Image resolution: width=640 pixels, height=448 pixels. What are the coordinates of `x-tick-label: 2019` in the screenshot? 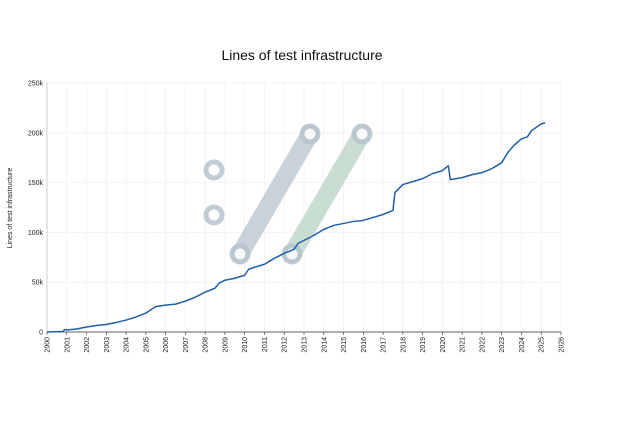 It's located at (423, 345).